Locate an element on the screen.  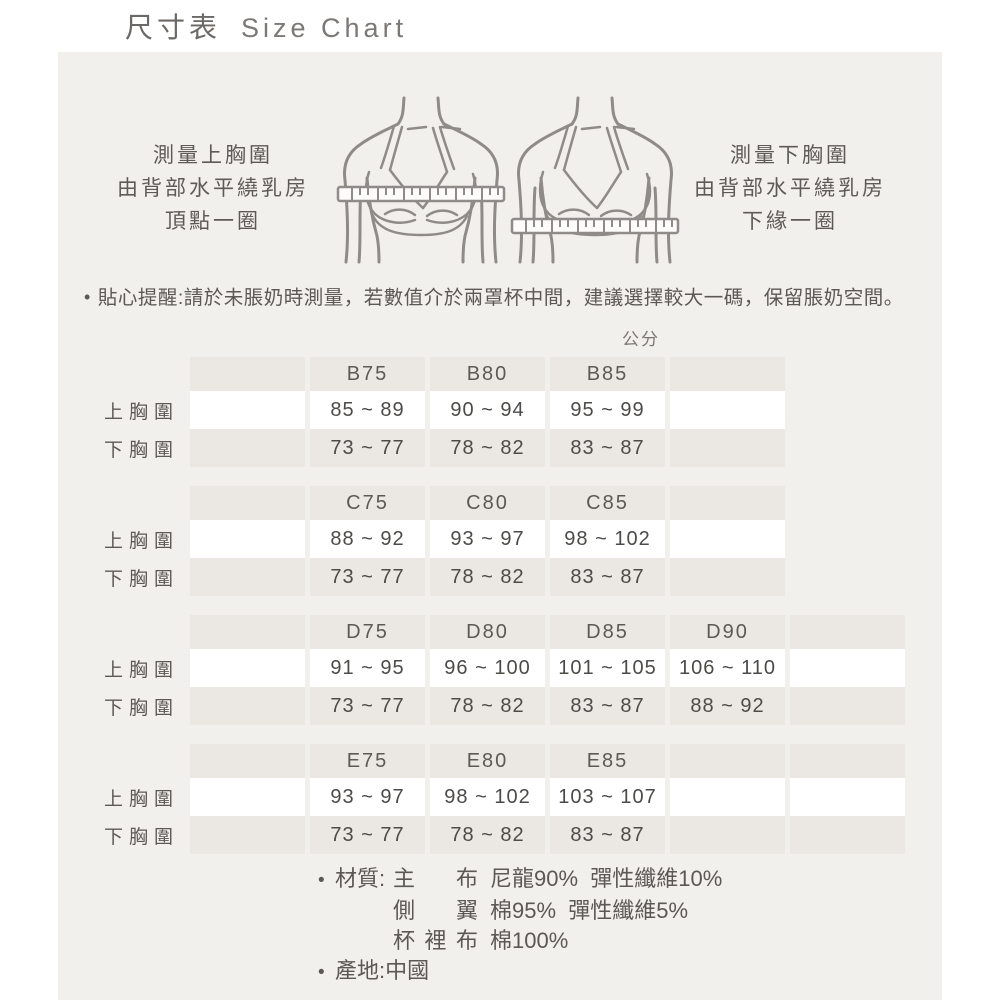
size-column-header: D90 is located at coordinates (727, 632).